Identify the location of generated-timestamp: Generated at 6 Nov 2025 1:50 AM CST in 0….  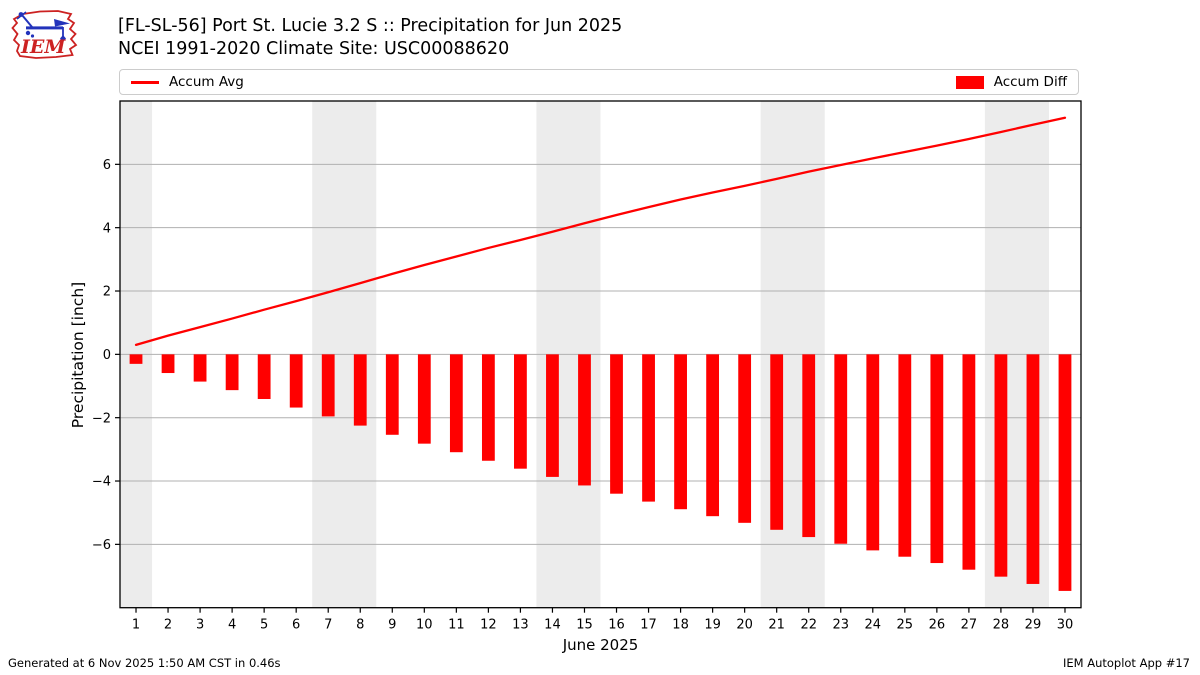
(144, 663).